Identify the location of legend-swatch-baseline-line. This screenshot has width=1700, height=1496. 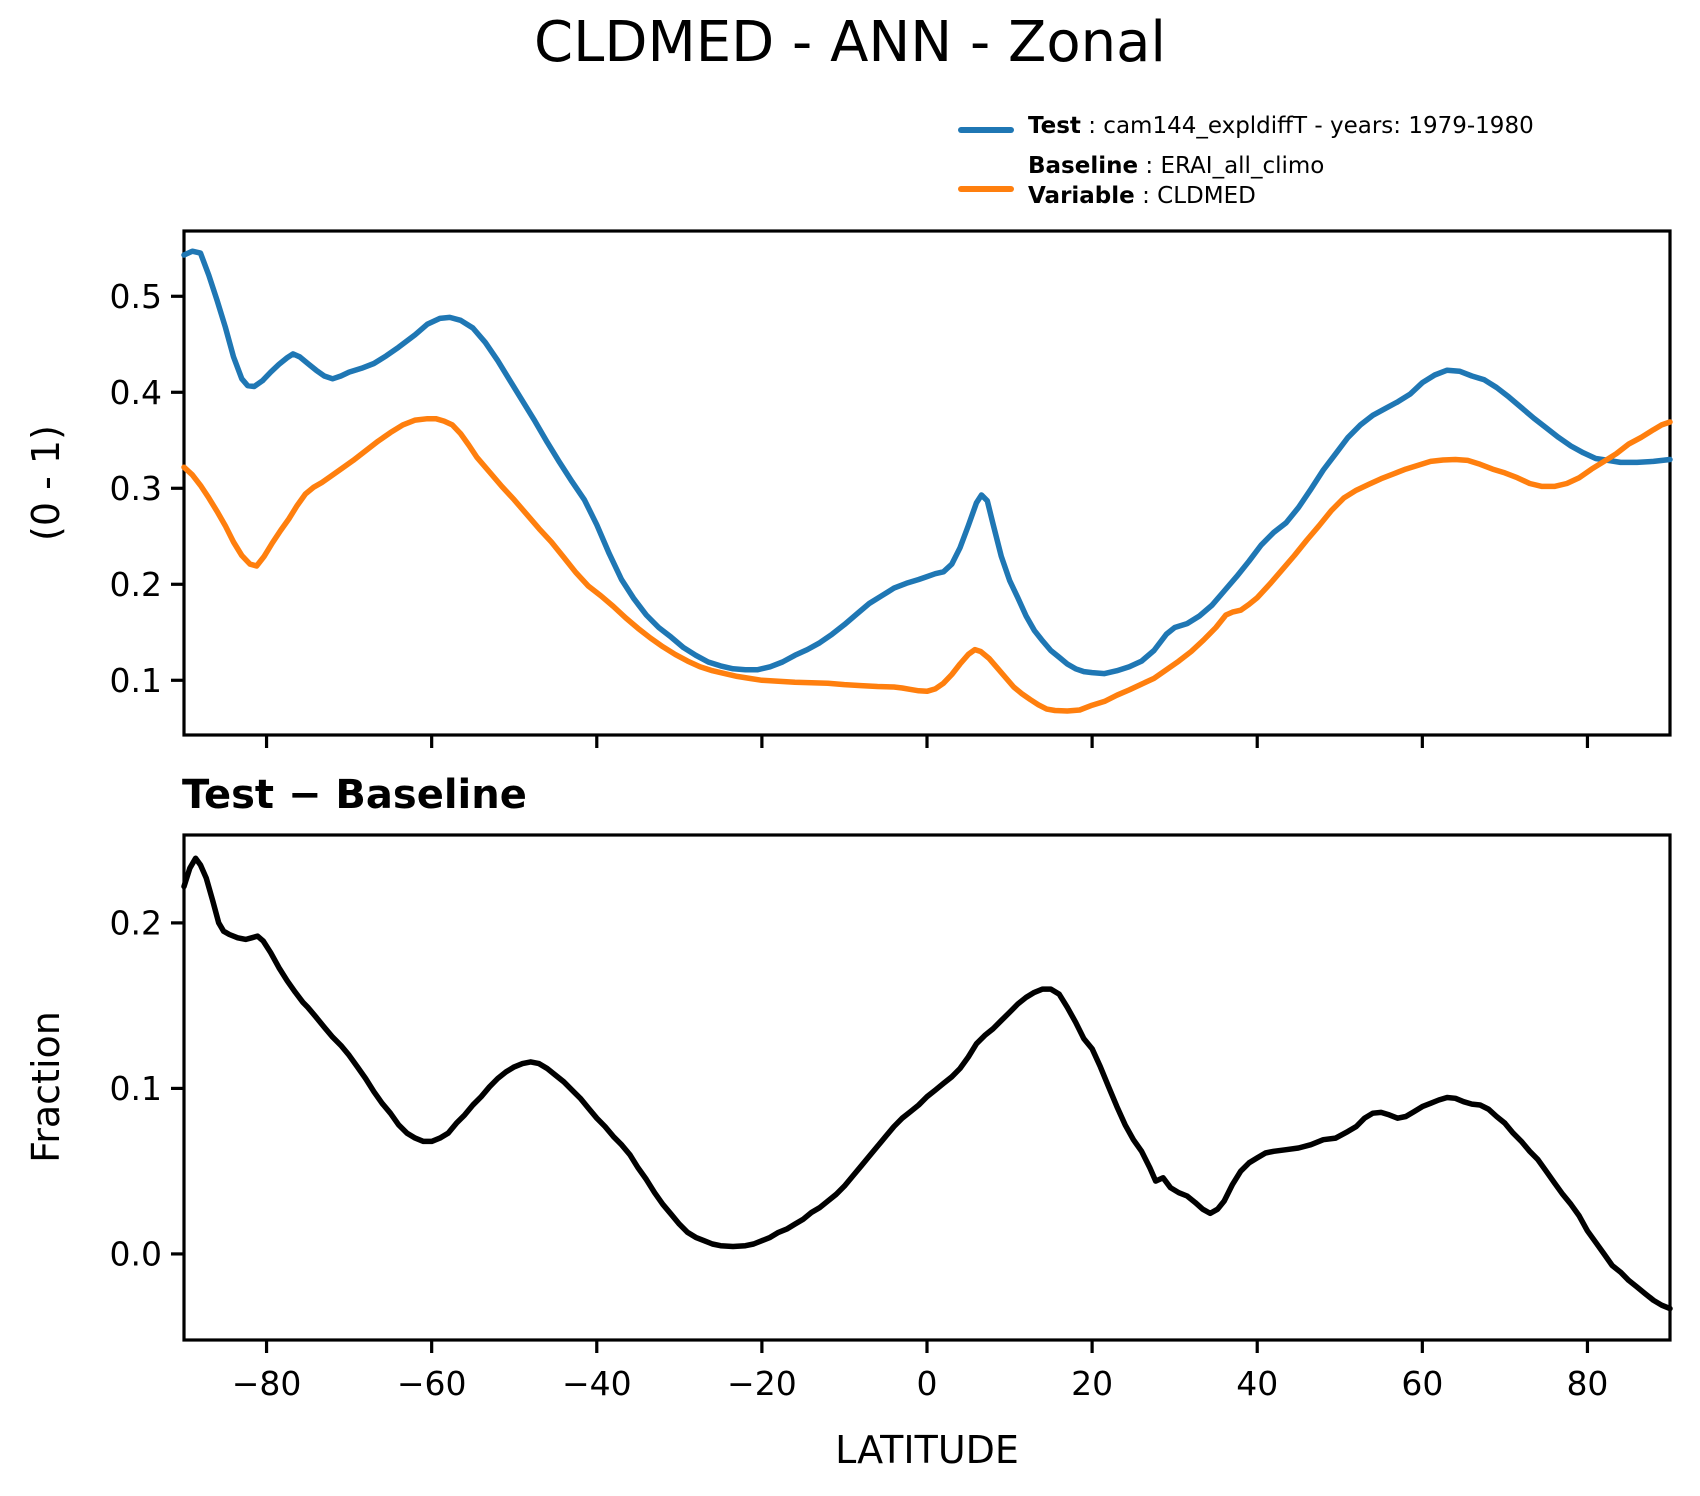
(986, 189).